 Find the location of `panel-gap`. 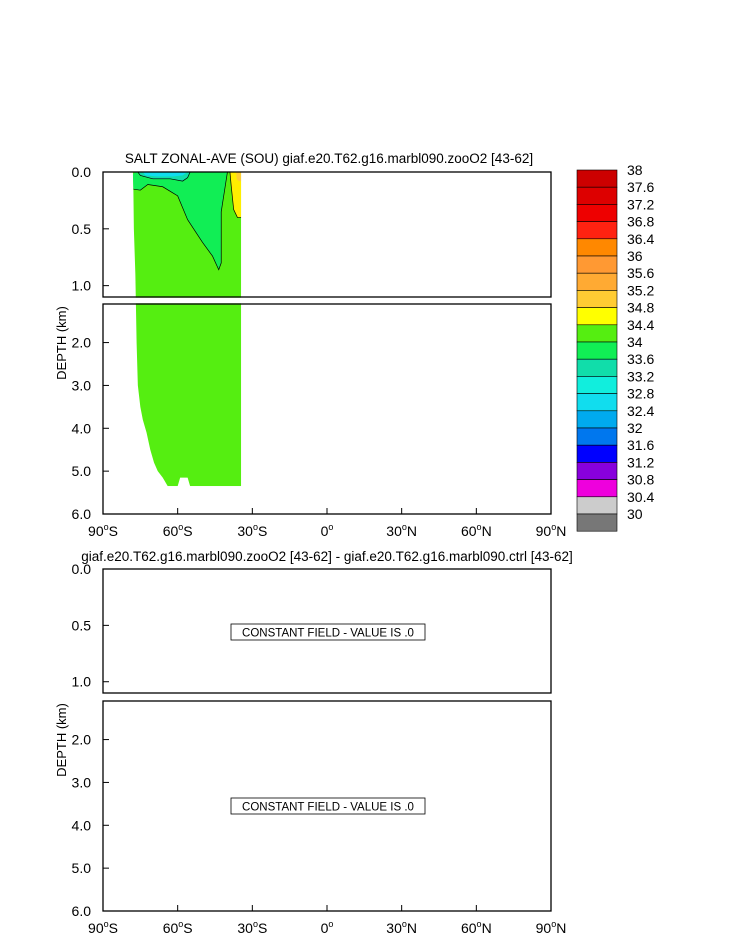

panel-gap is located at coordinates (327, 300).